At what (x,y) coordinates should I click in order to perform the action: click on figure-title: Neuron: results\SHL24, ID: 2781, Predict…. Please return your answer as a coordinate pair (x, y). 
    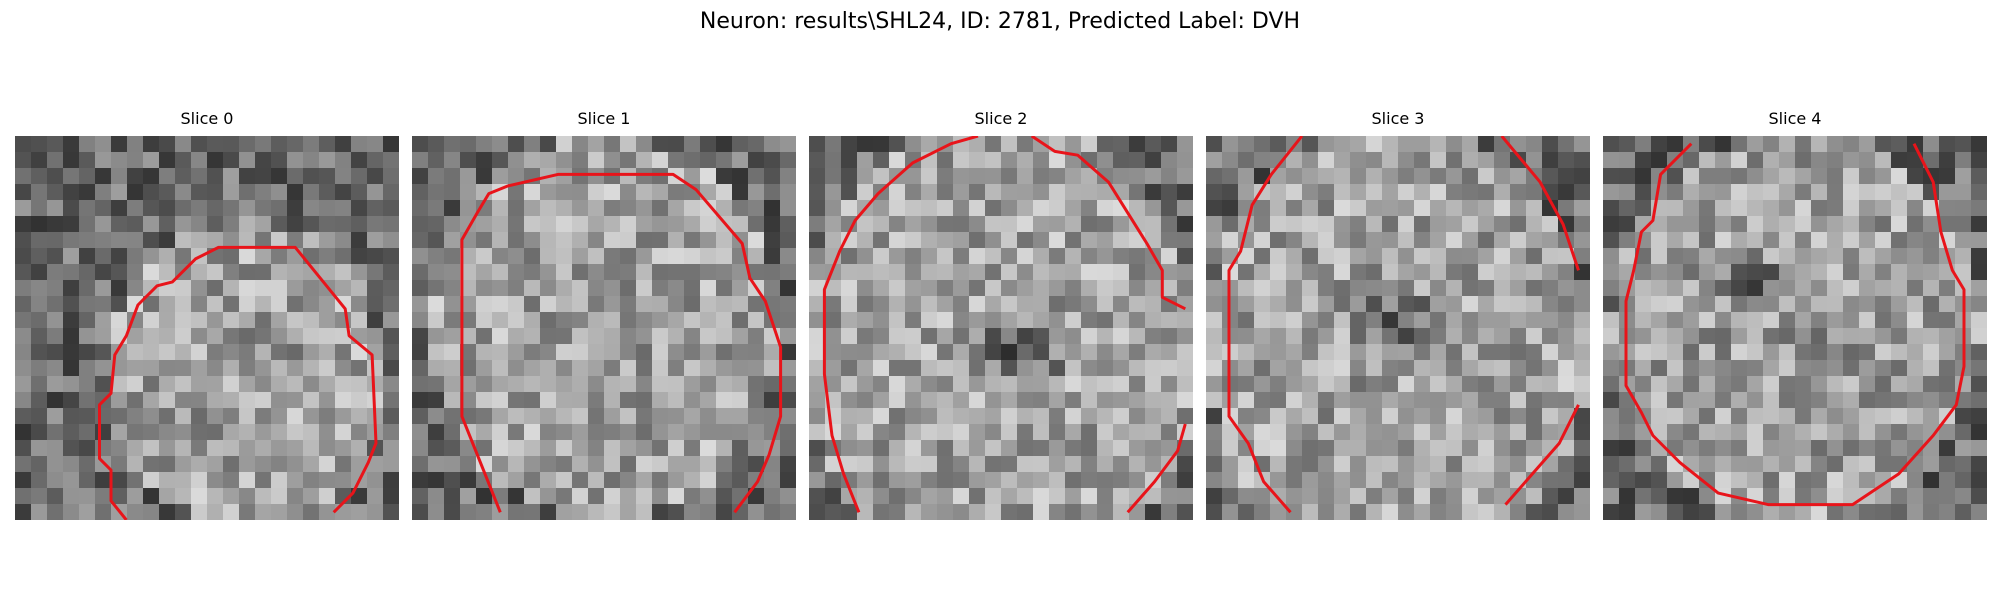
    Looking at the image, I should click on (1000, 21).